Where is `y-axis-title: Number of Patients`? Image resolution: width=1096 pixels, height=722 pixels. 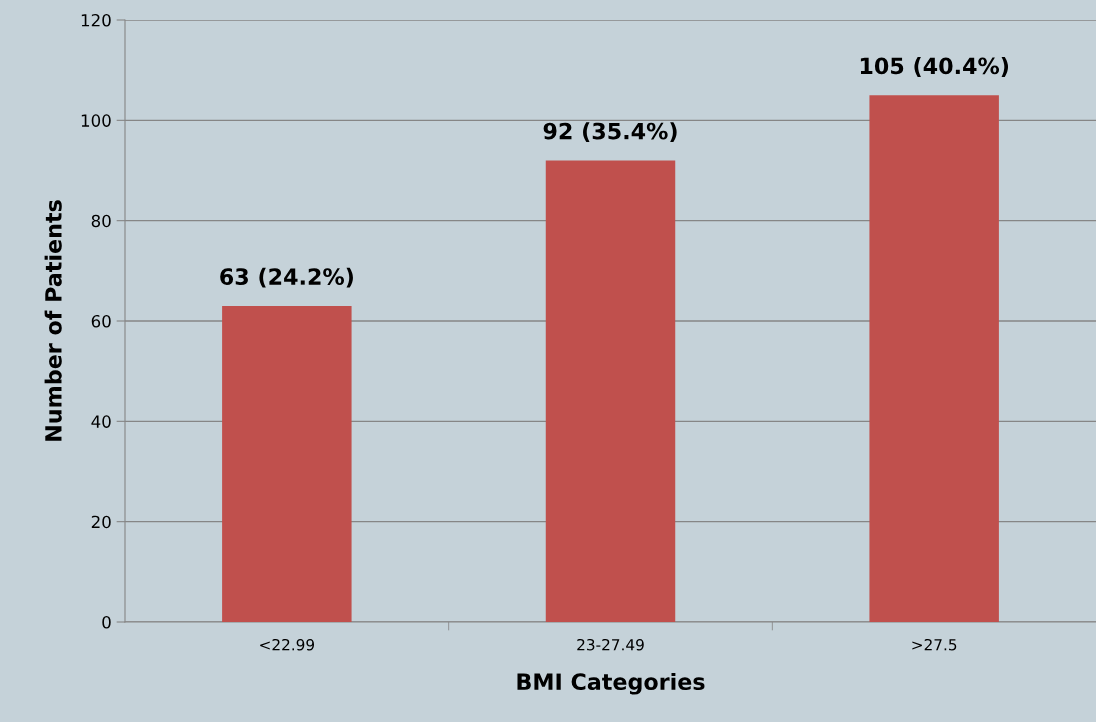
y-axis-title: Number of Patients is located at coordinates (53, 320).